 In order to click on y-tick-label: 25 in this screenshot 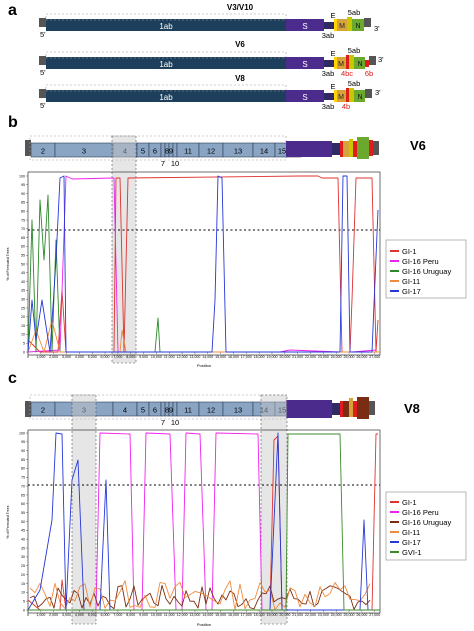, I will do `click(23, 566)`.